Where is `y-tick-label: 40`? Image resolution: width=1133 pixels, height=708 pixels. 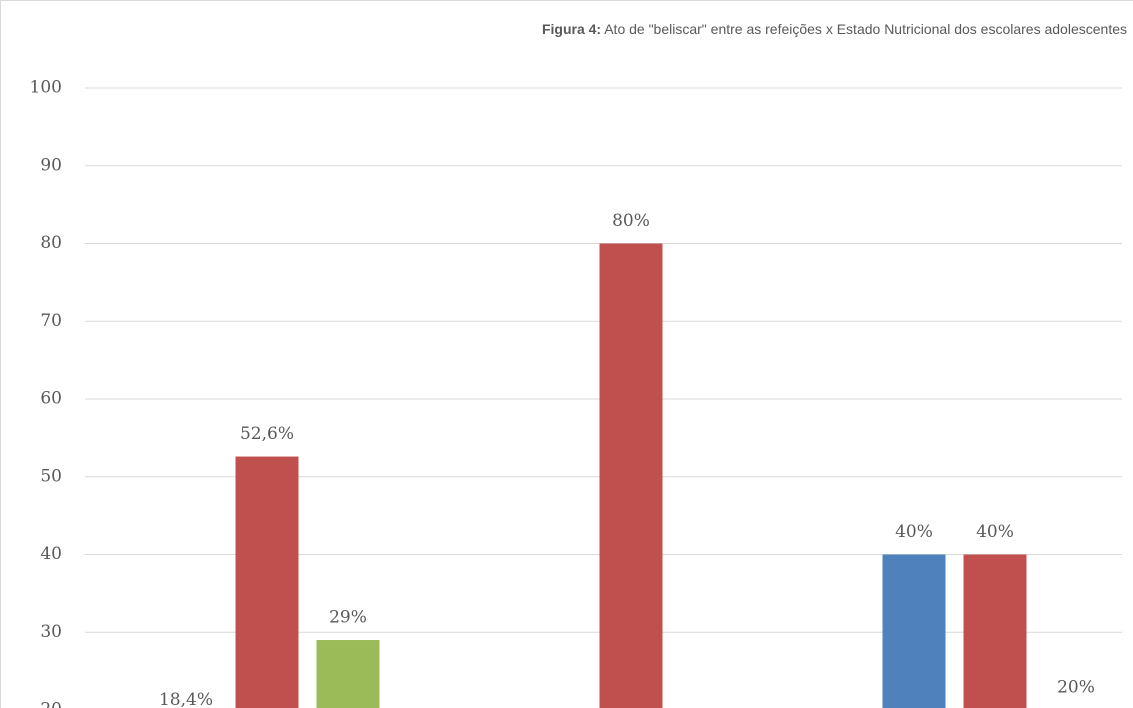
y-tick-label: 40 is located at coordinates (51, 554).